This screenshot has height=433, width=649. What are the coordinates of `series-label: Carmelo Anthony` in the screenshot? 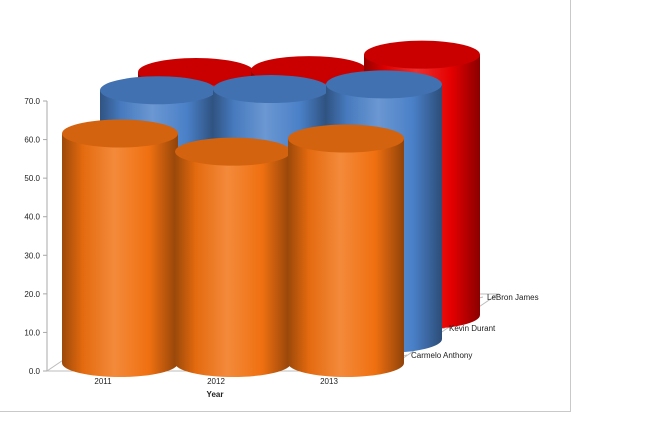 It's located at (441, 355).